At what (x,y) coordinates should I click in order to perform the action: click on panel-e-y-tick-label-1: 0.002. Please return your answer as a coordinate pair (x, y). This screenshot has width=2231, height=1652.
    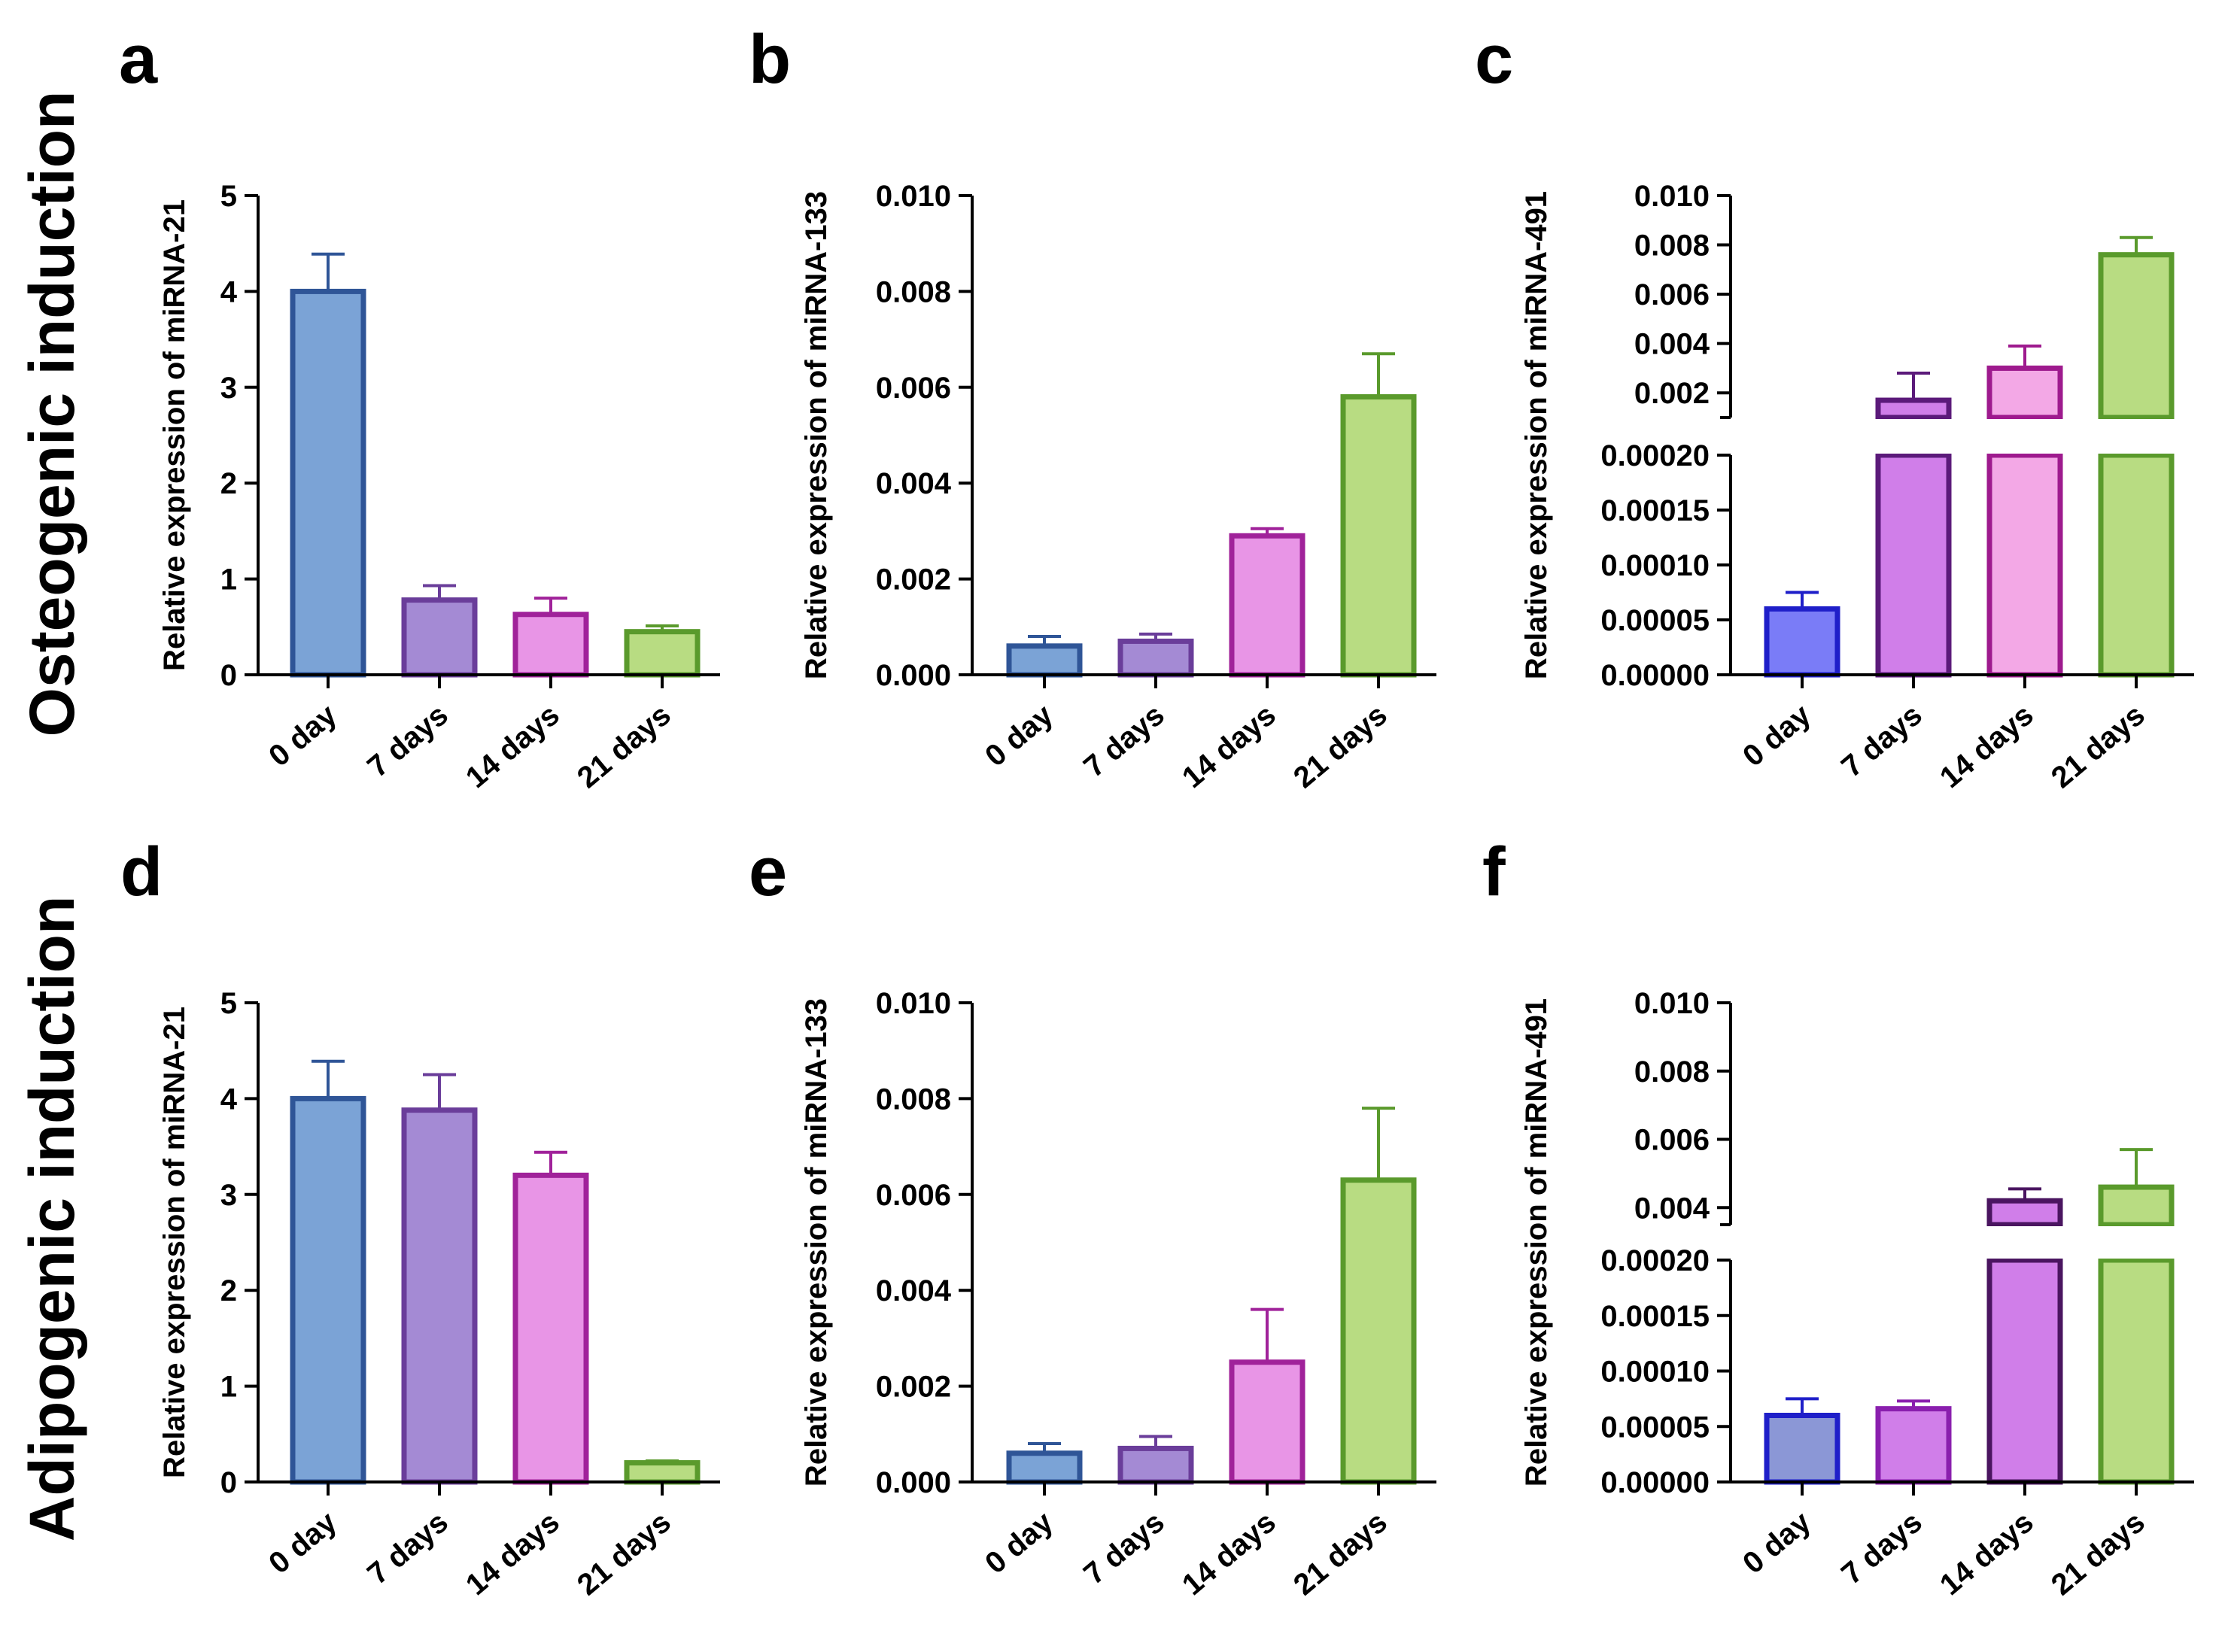
    Looking at the image, I should click on (913, 1388).